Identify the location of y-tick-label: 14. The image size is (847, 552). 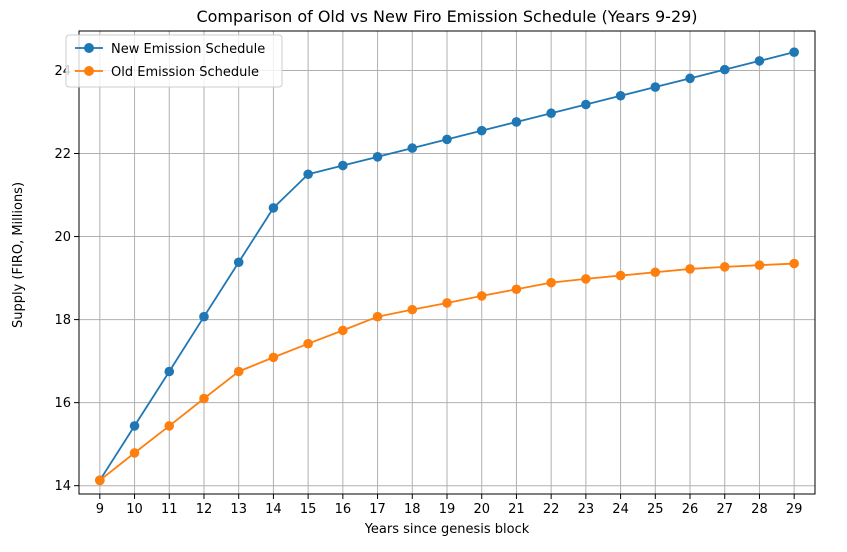
(62, 486).